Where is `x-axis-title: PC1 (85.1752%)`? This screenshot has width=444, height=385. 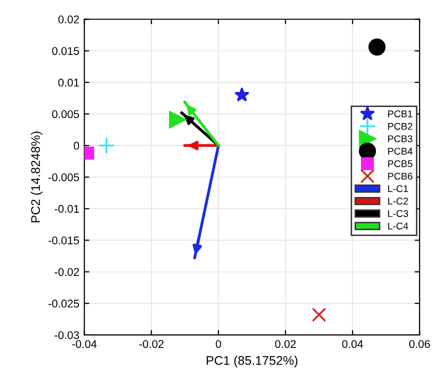 x-axis-title: PC1 (85.1752%) is located at coordinates (252, 362).